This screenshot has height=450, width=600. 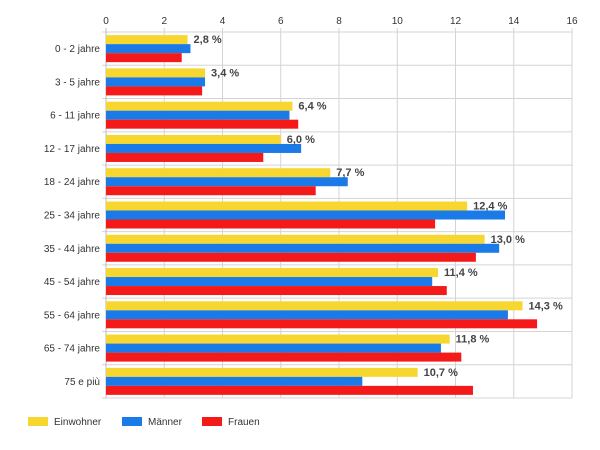 What do you see at coordinates (398, 21) in the screenshot?
I see `x-tick-label: 10` at bounding box center [398, 21].